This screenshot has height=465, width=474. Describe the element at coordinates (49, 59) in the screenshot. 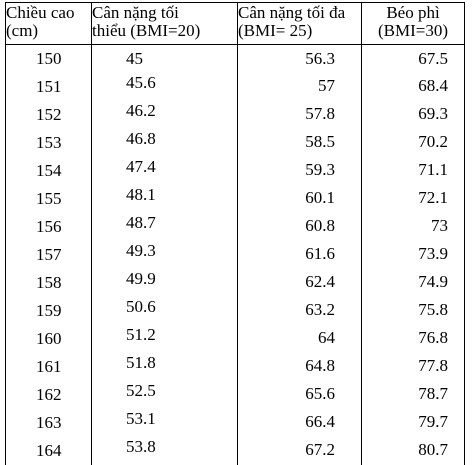

I see `cell-height: 150` at that location.